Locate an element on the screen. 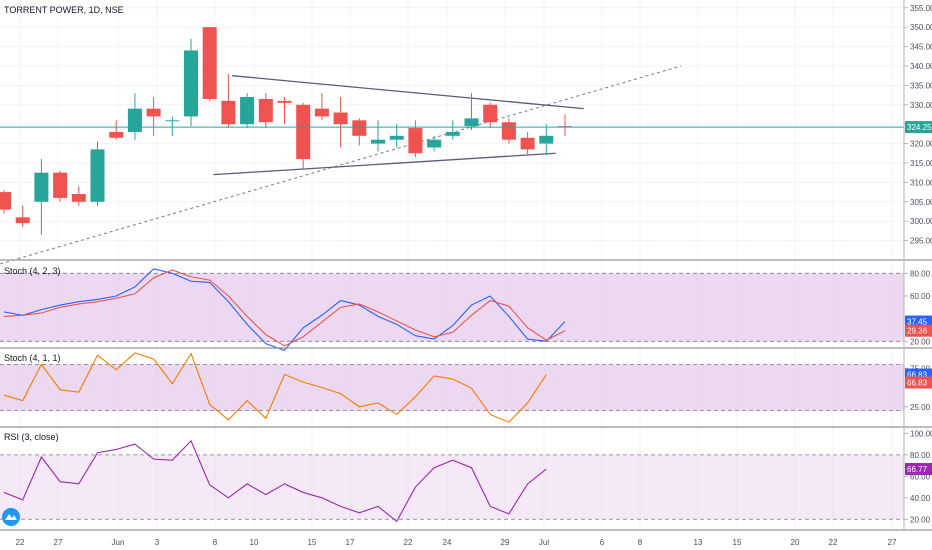 This screenshot has height=550, width=932. last-price-badge is located at coordinates (918, 127).